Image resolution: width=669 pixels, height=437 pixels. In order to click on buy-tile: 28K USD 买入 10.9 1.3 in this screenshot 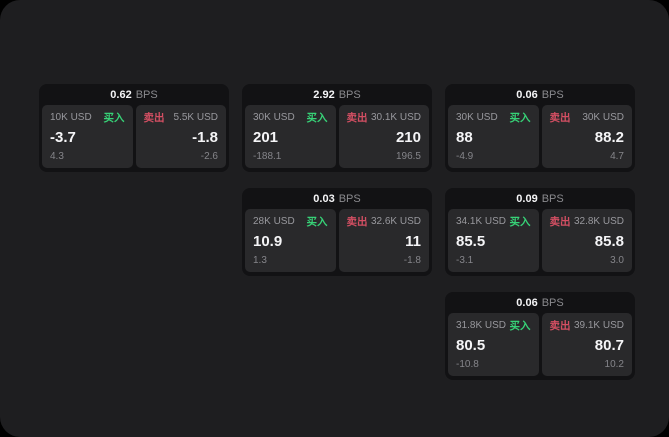, I will do `click(290, 240)`.